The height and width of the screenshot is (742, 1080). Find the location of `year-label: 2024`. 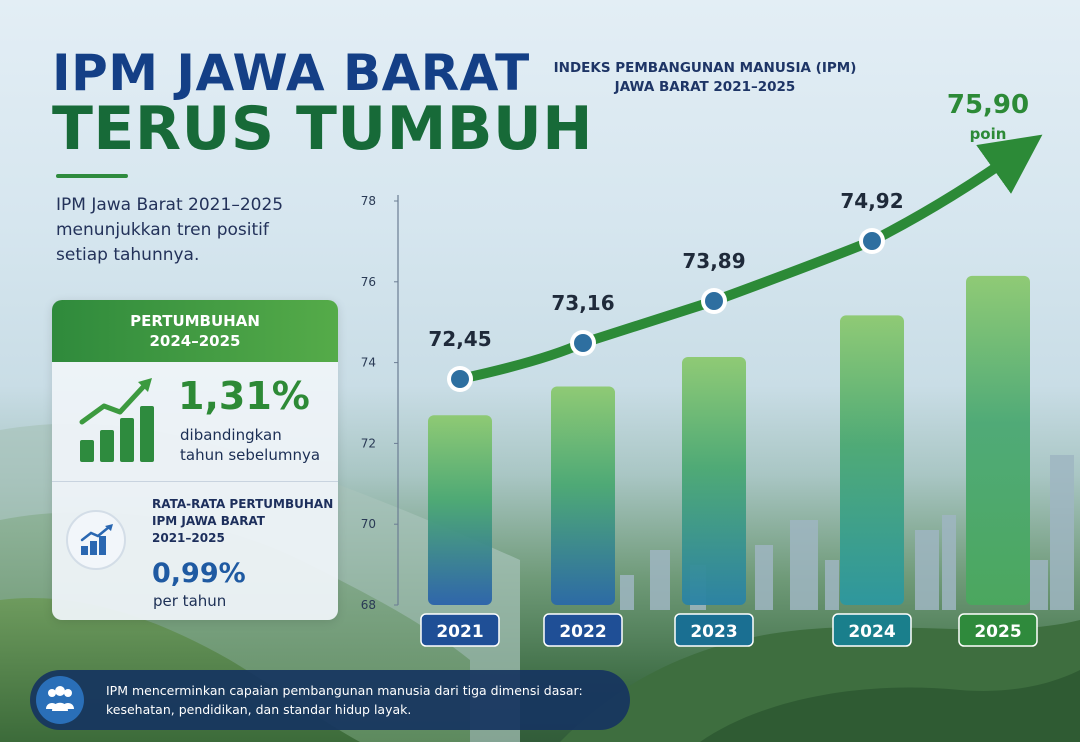

year-label: 2024 is located at coordinates (871, 632).